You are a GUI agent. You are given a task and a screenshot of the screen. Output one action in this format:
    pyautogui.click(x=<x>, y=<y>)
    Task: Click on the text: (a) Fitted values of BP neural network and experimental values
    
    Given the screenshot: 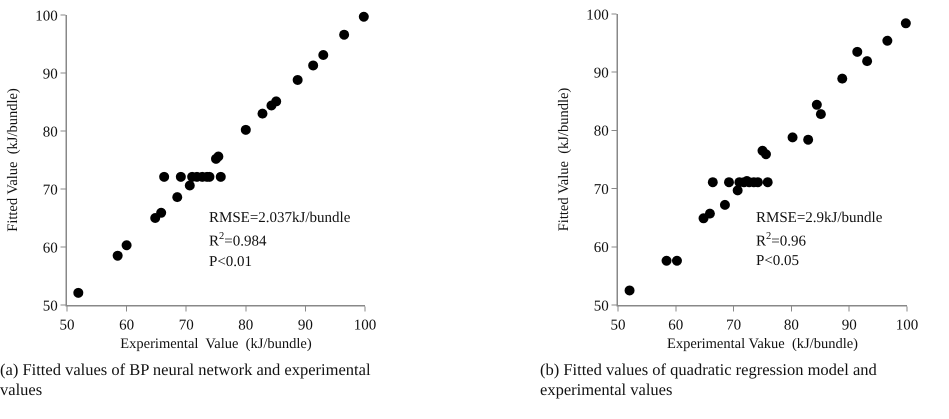 What is the action you would take?
    pyautogui.click(x=186, y=380)
    